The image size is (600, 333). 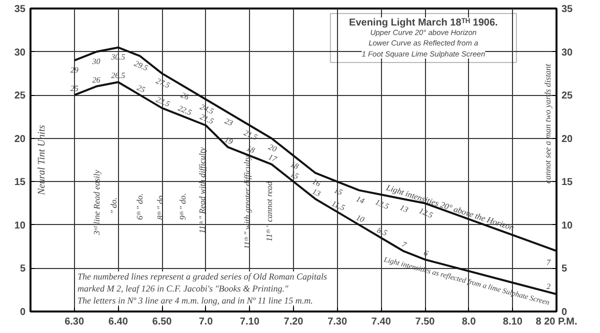 What do you see at coordinates (294, 322) in the screenshot?
I see `x-tick-label: 7.20` at bounding box center [294, 322].